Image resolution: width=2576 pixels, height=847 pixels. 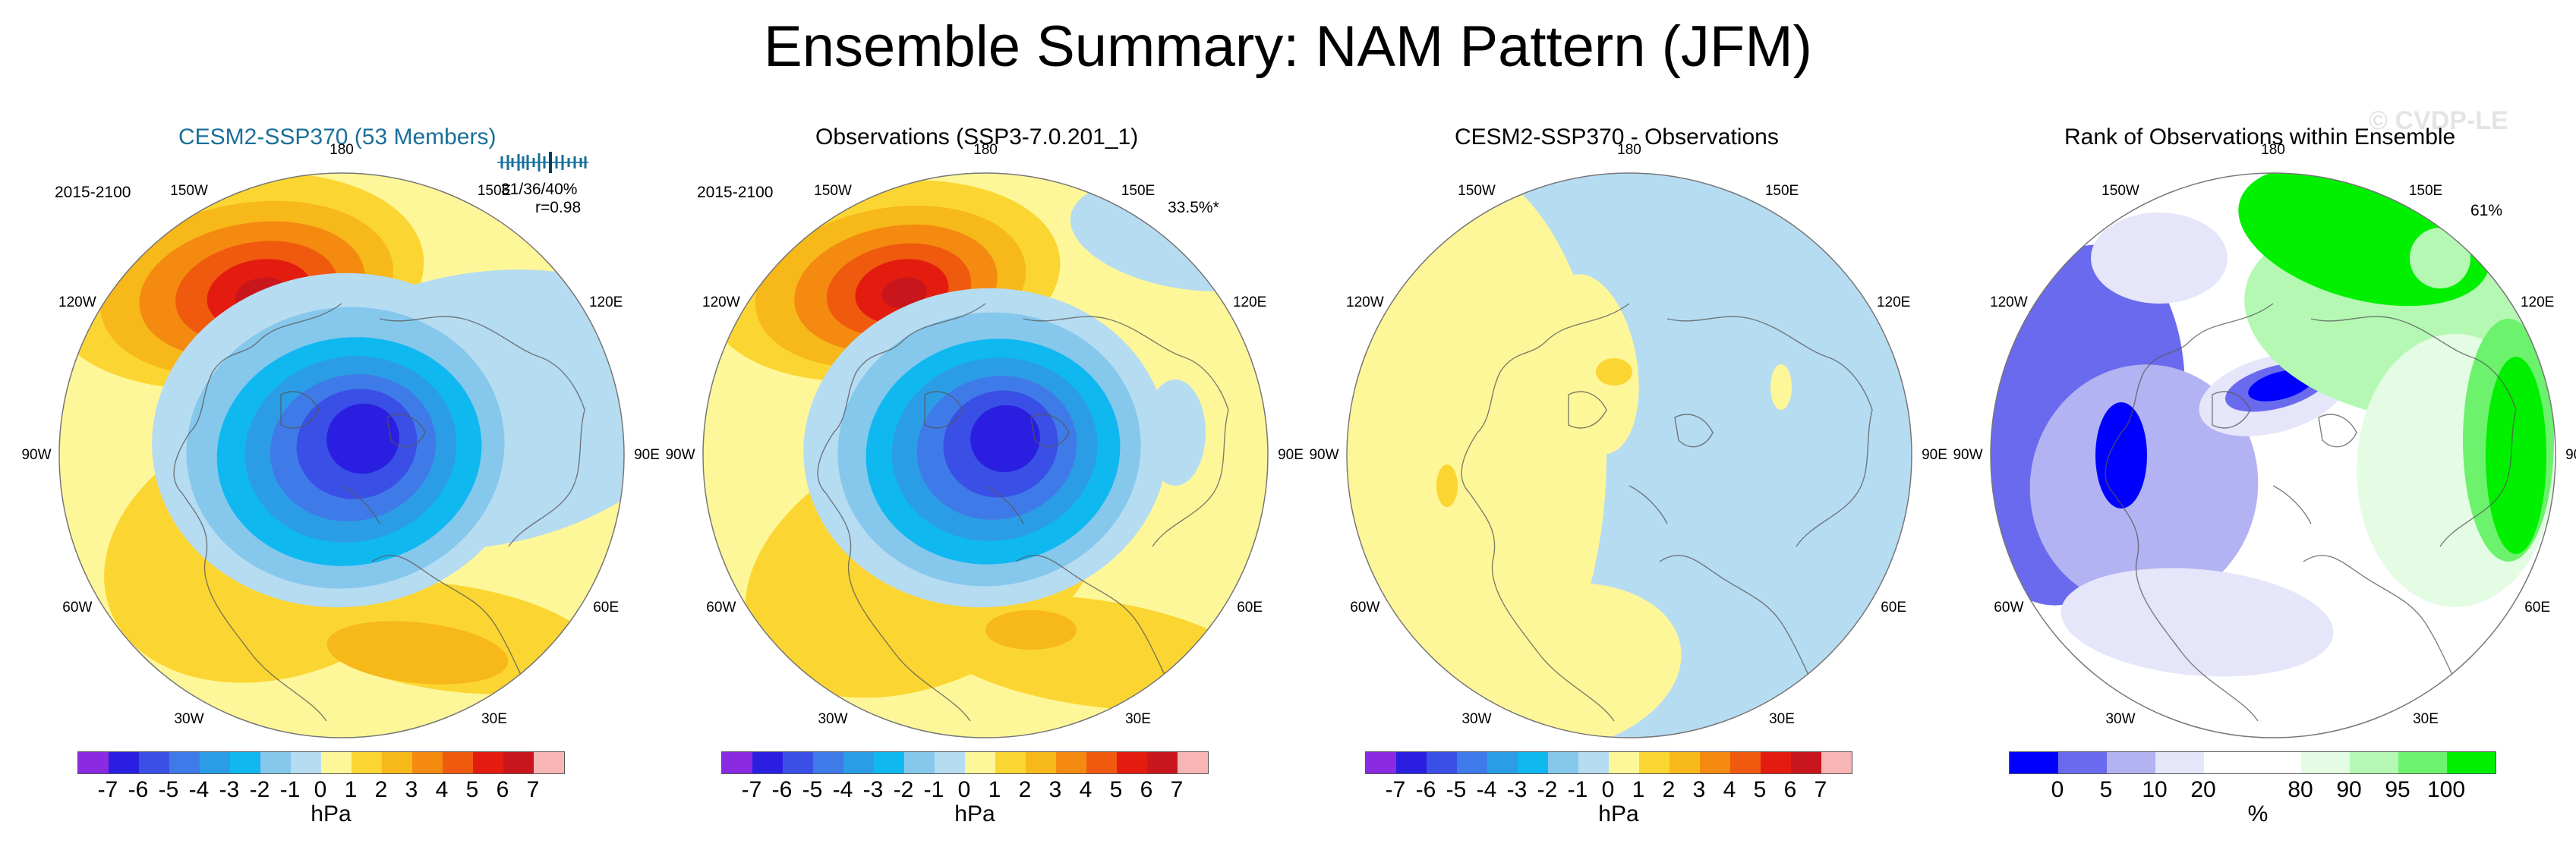 I want to click on colorbar-units: hPa, so click(x=974, y=814).